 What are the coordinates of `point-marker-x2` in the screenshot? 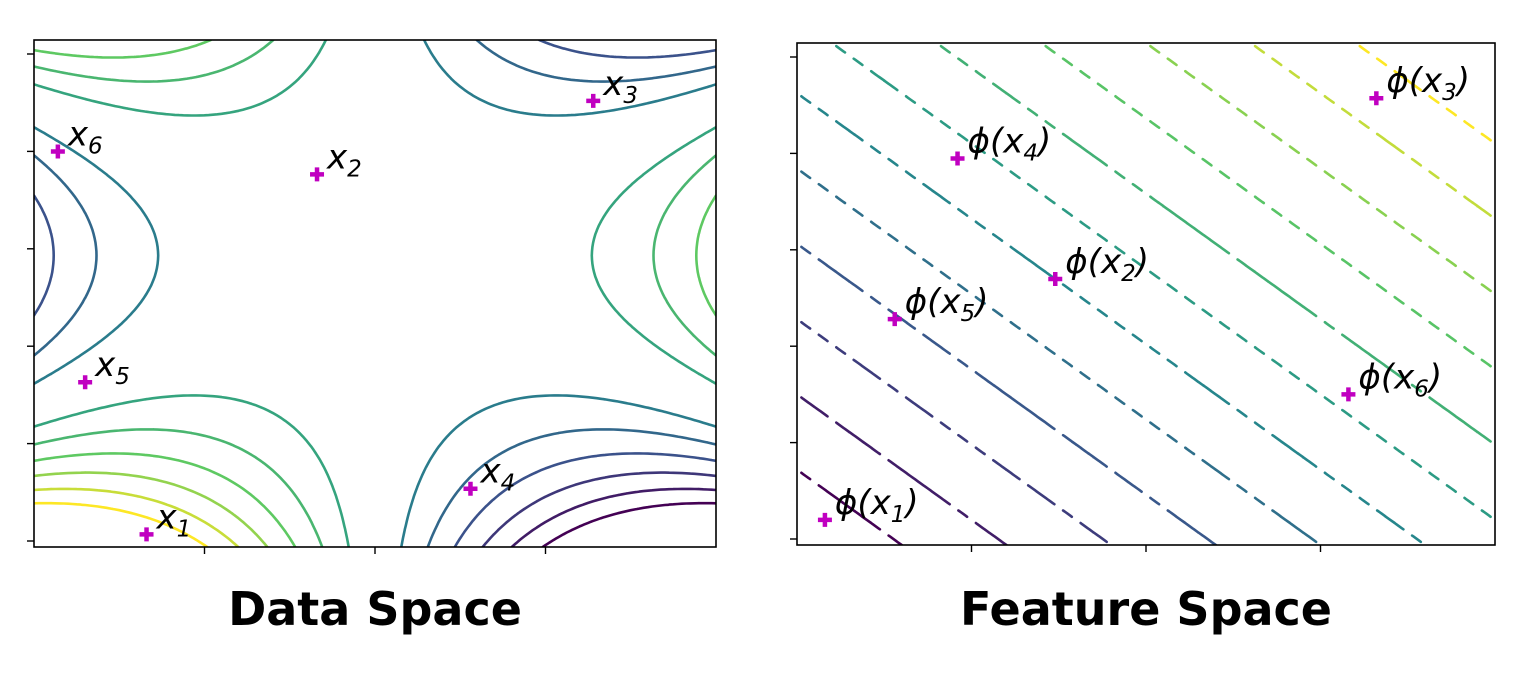 It's located at (317, 174).